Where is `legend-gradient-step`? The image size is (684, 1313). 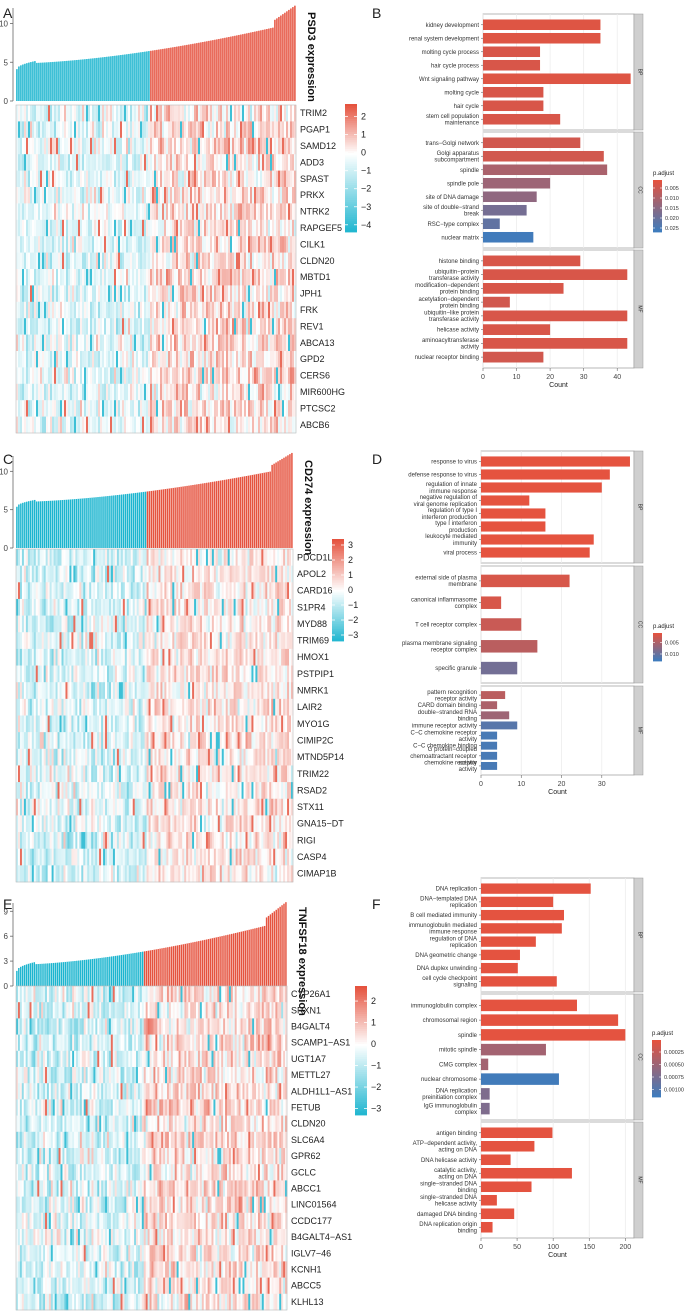
legend-gradient-step is located at coordinates (351, 207).